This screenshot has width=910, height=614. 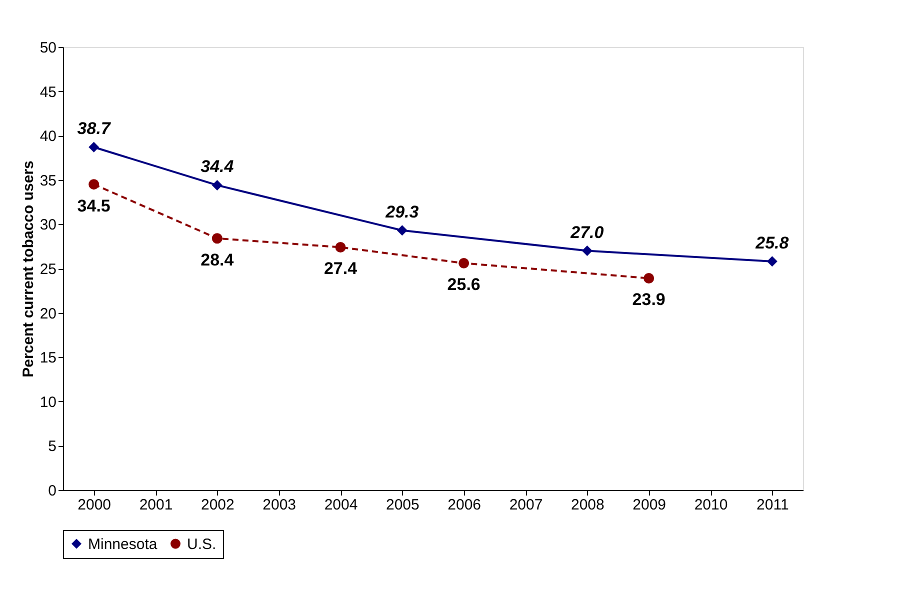 I want to click on data-label: 27.4, so click(x=341, y=268).